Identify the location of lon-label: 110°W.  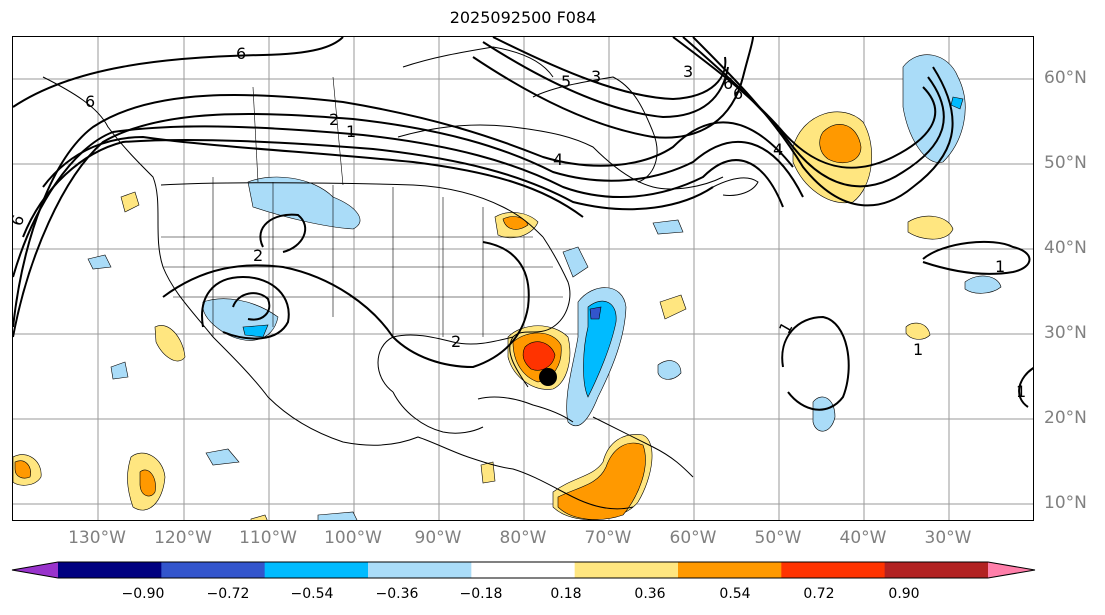
(268, 538).